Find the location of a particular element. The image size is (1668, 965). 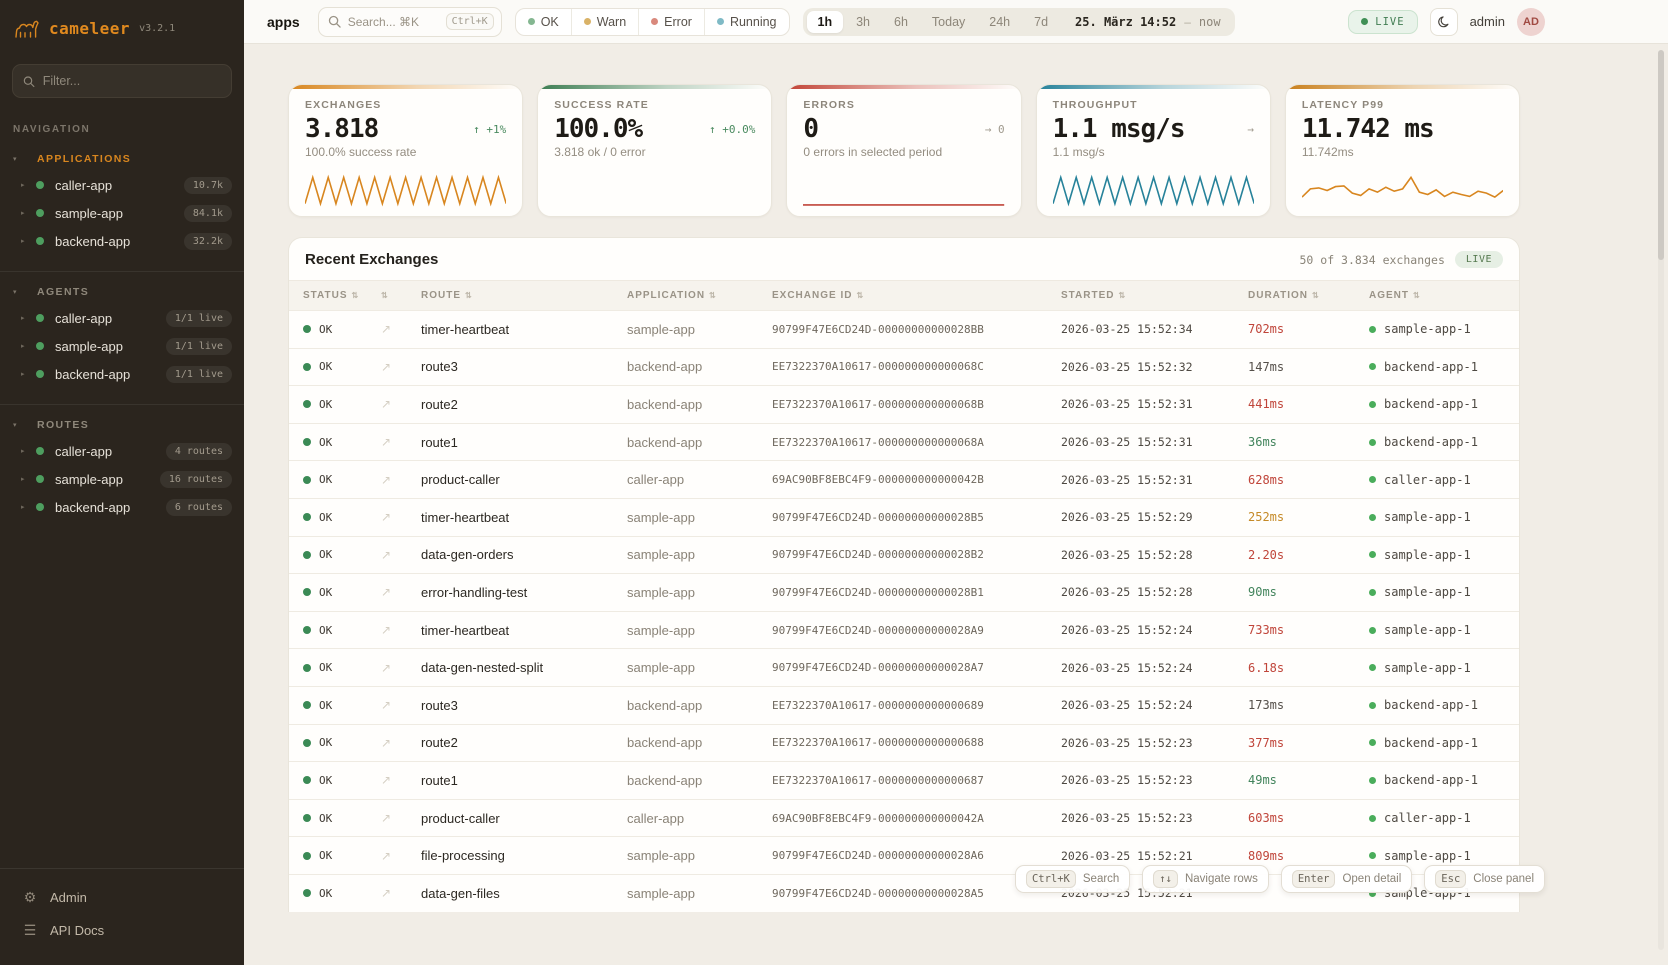

hint-key: Ctrl+K is located at coordinates (1050, 879).